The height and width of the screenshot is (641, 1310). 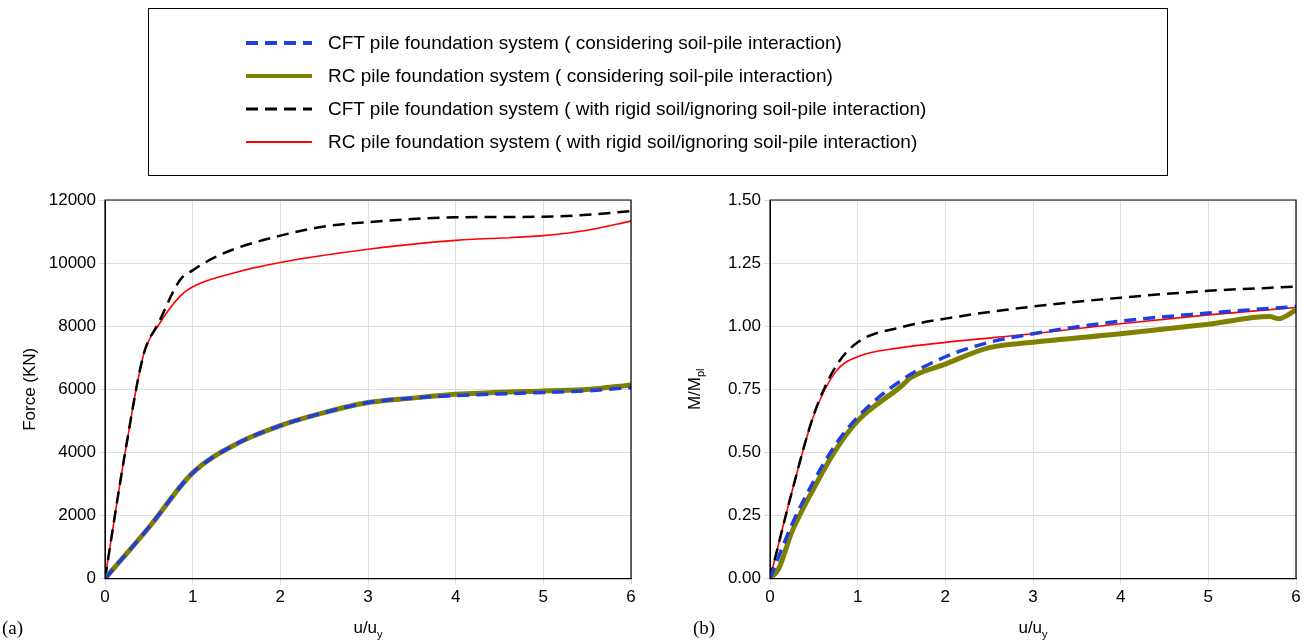 I want to click on legend-label: RC pile foundation system ( considering soil-pile interaction), so click(x=580, y=75).